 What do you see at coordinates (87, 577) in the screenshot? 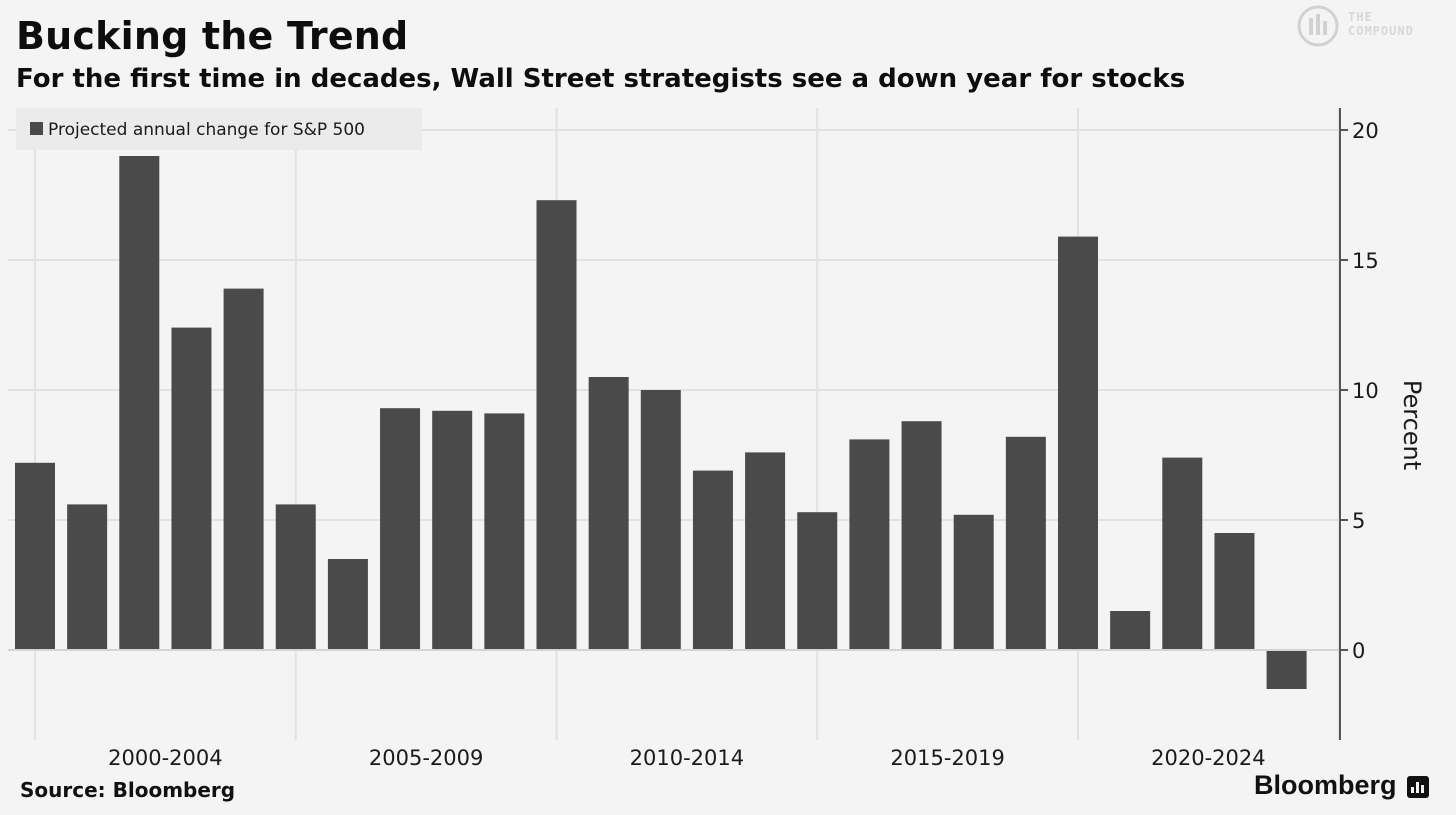
I see `bar-2000` at bounding box center [87, 577].